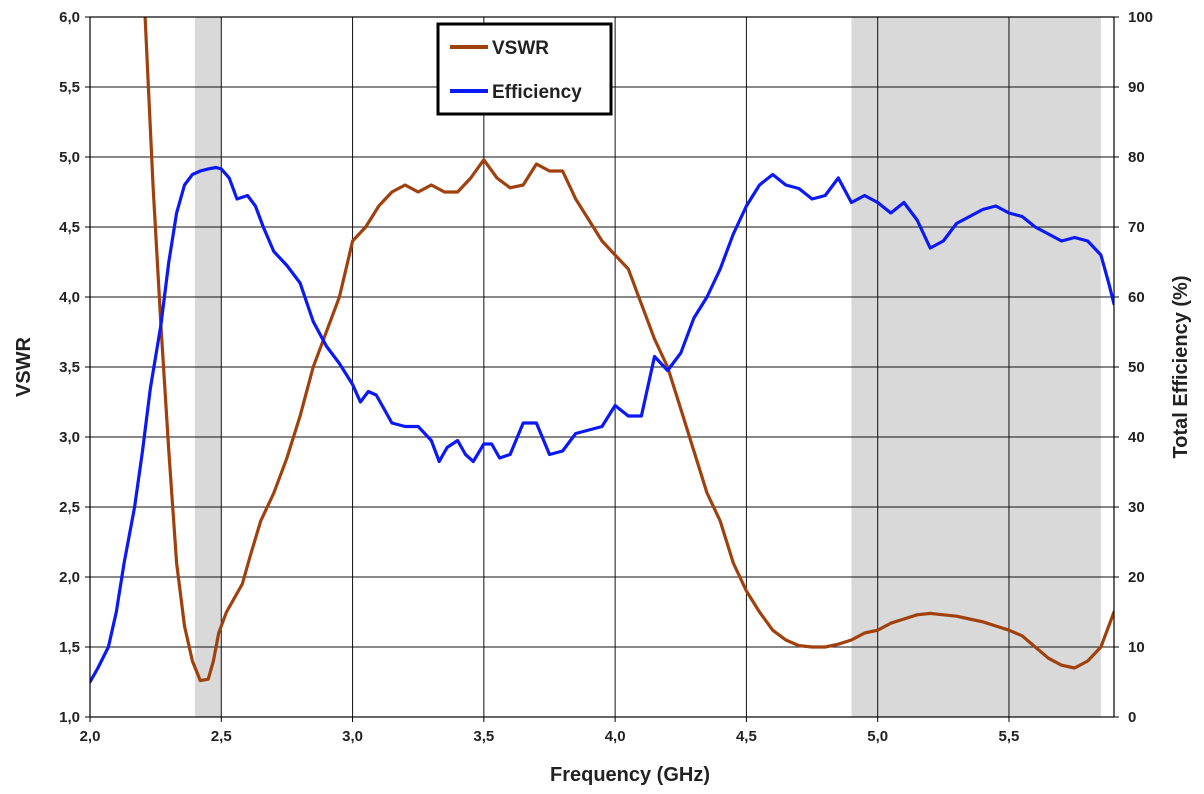 This screenshot has width=1204, height=794. Describe the element at coordinates (1181, 367) in the screenshot. I see `y2-axis-title: Total Efficiency (%)` at that location.